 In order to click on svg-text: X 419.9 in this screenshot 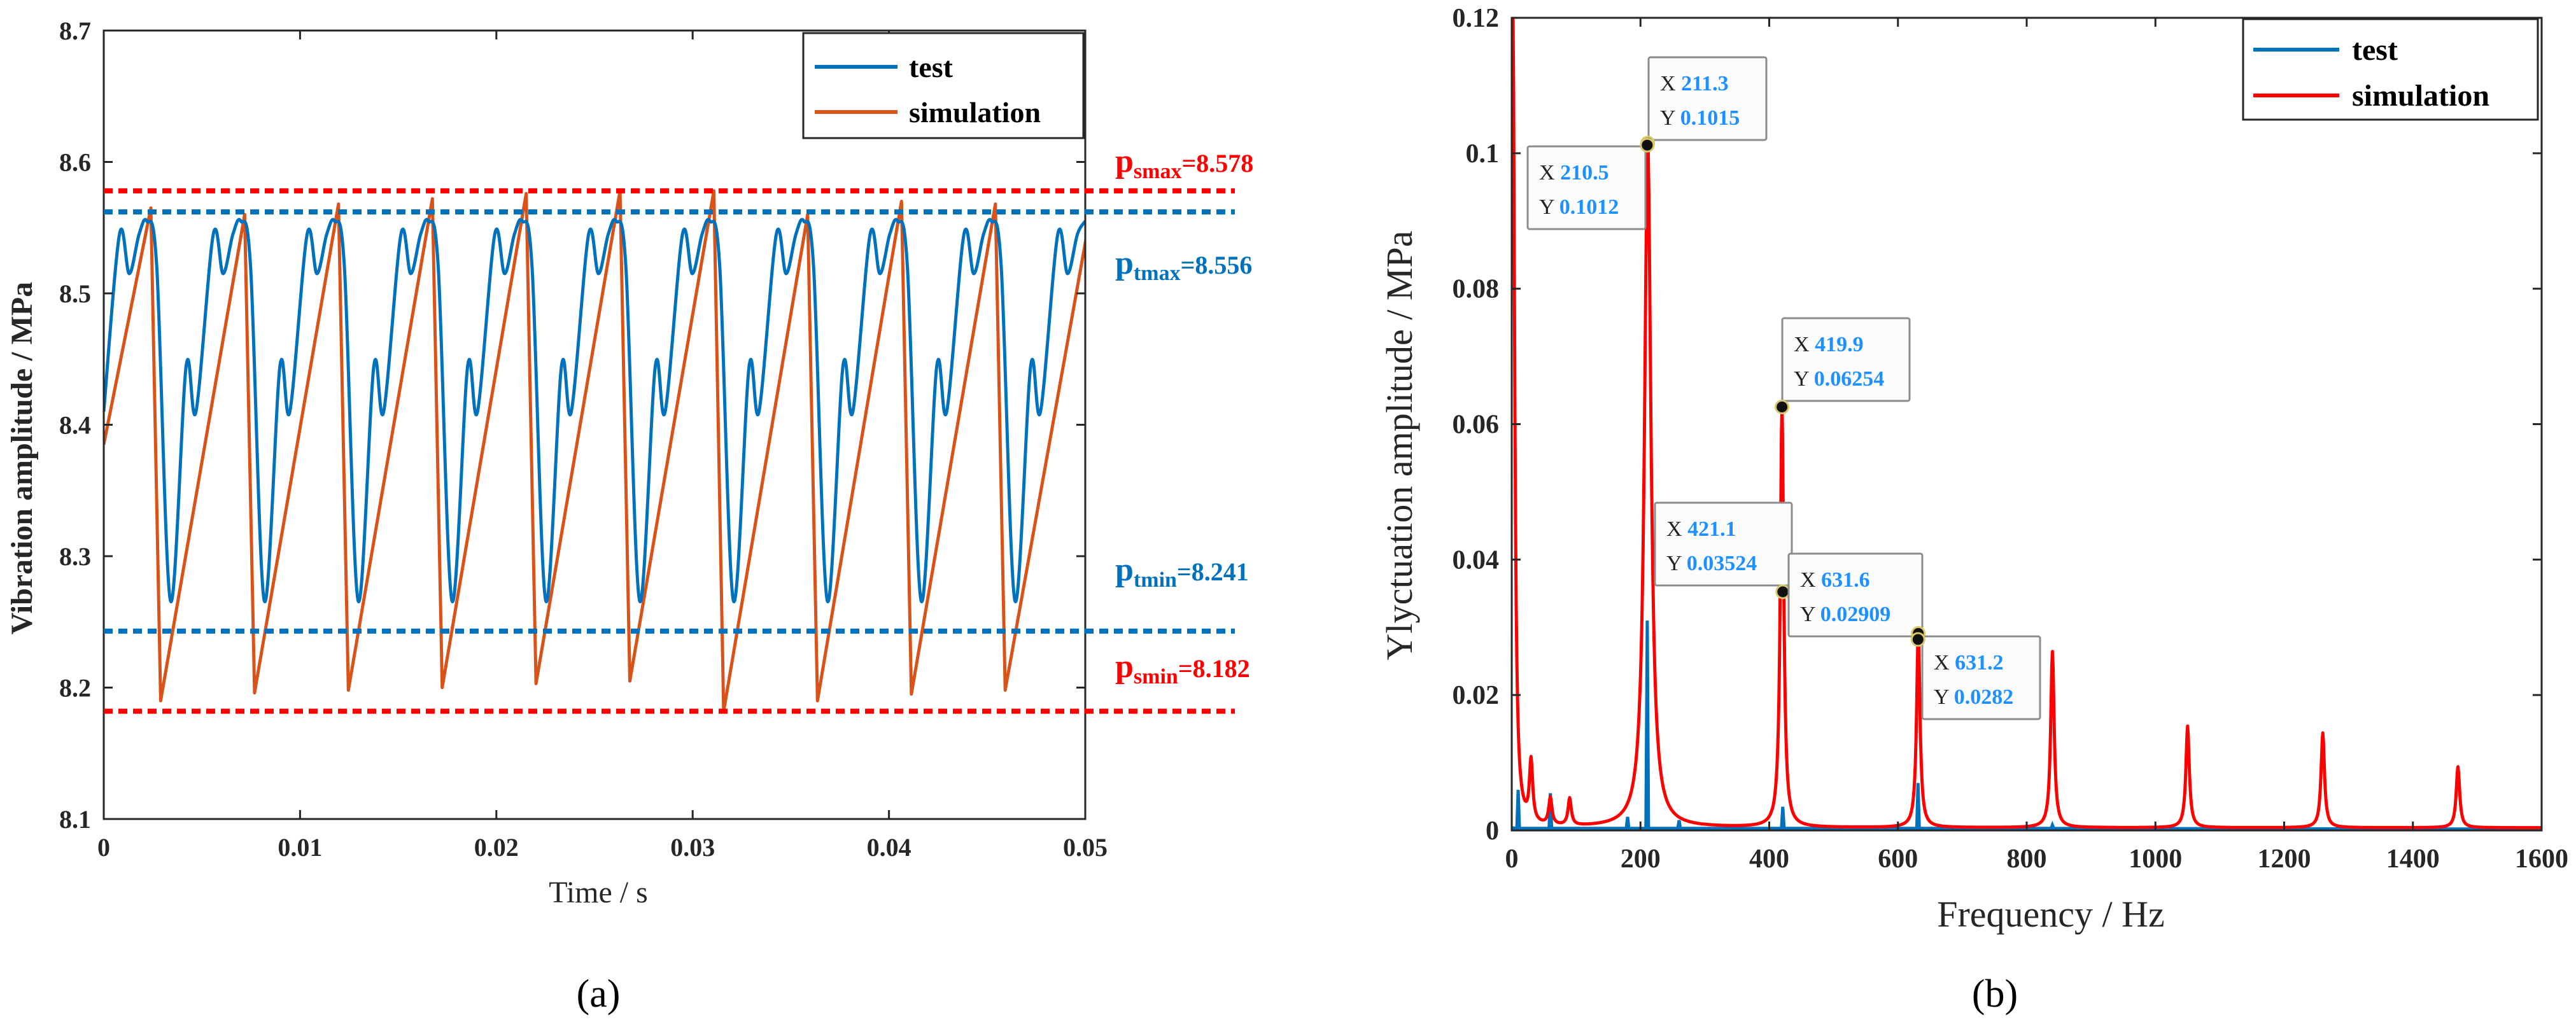, I will do `click(1829, 344)`.